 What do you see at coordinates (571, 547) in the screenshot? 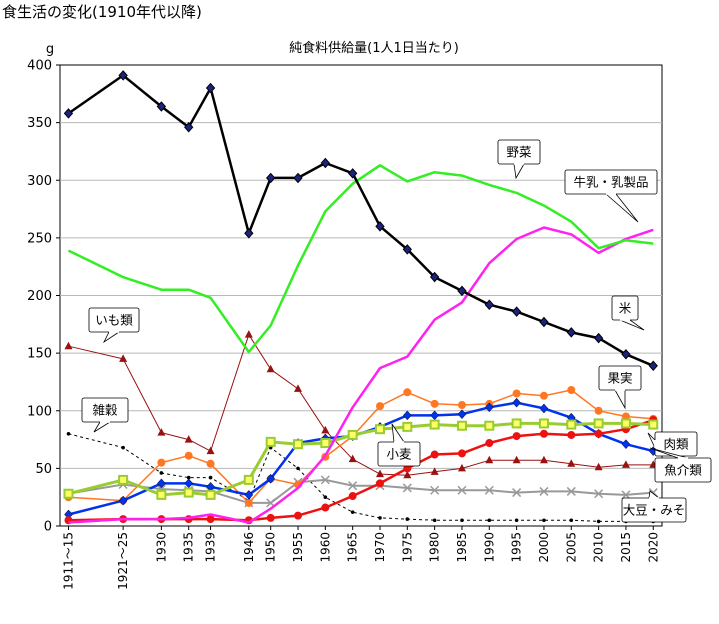
I see `x-tick-label: 2005` at bounding box center [571, 547].